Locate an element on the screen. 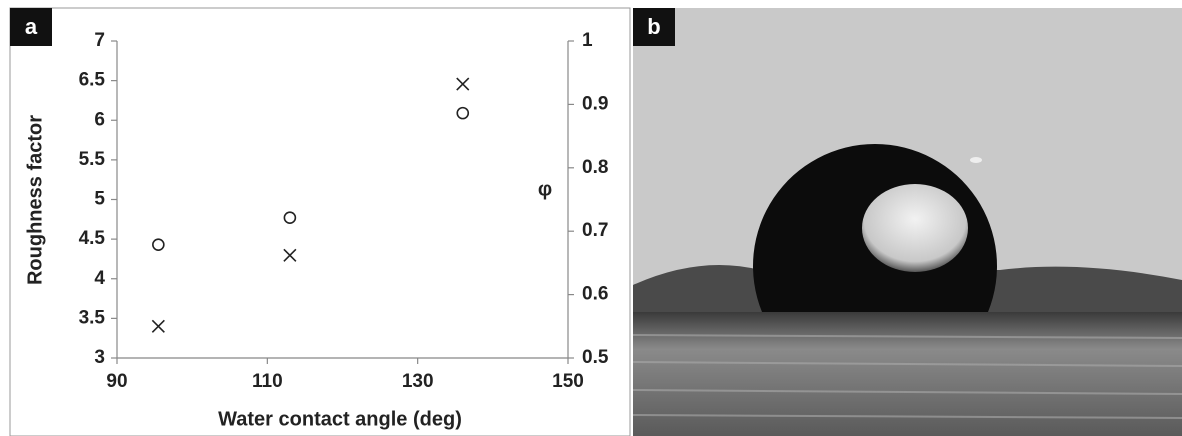  y-tick-label: 4 is located at coordinates (99, 278).